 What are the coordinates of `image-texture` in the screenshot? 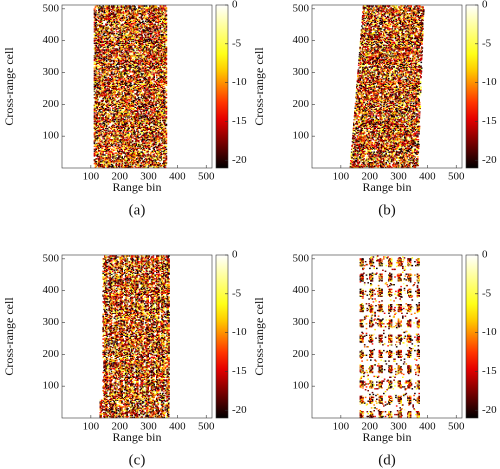 It's located at (131, 86).